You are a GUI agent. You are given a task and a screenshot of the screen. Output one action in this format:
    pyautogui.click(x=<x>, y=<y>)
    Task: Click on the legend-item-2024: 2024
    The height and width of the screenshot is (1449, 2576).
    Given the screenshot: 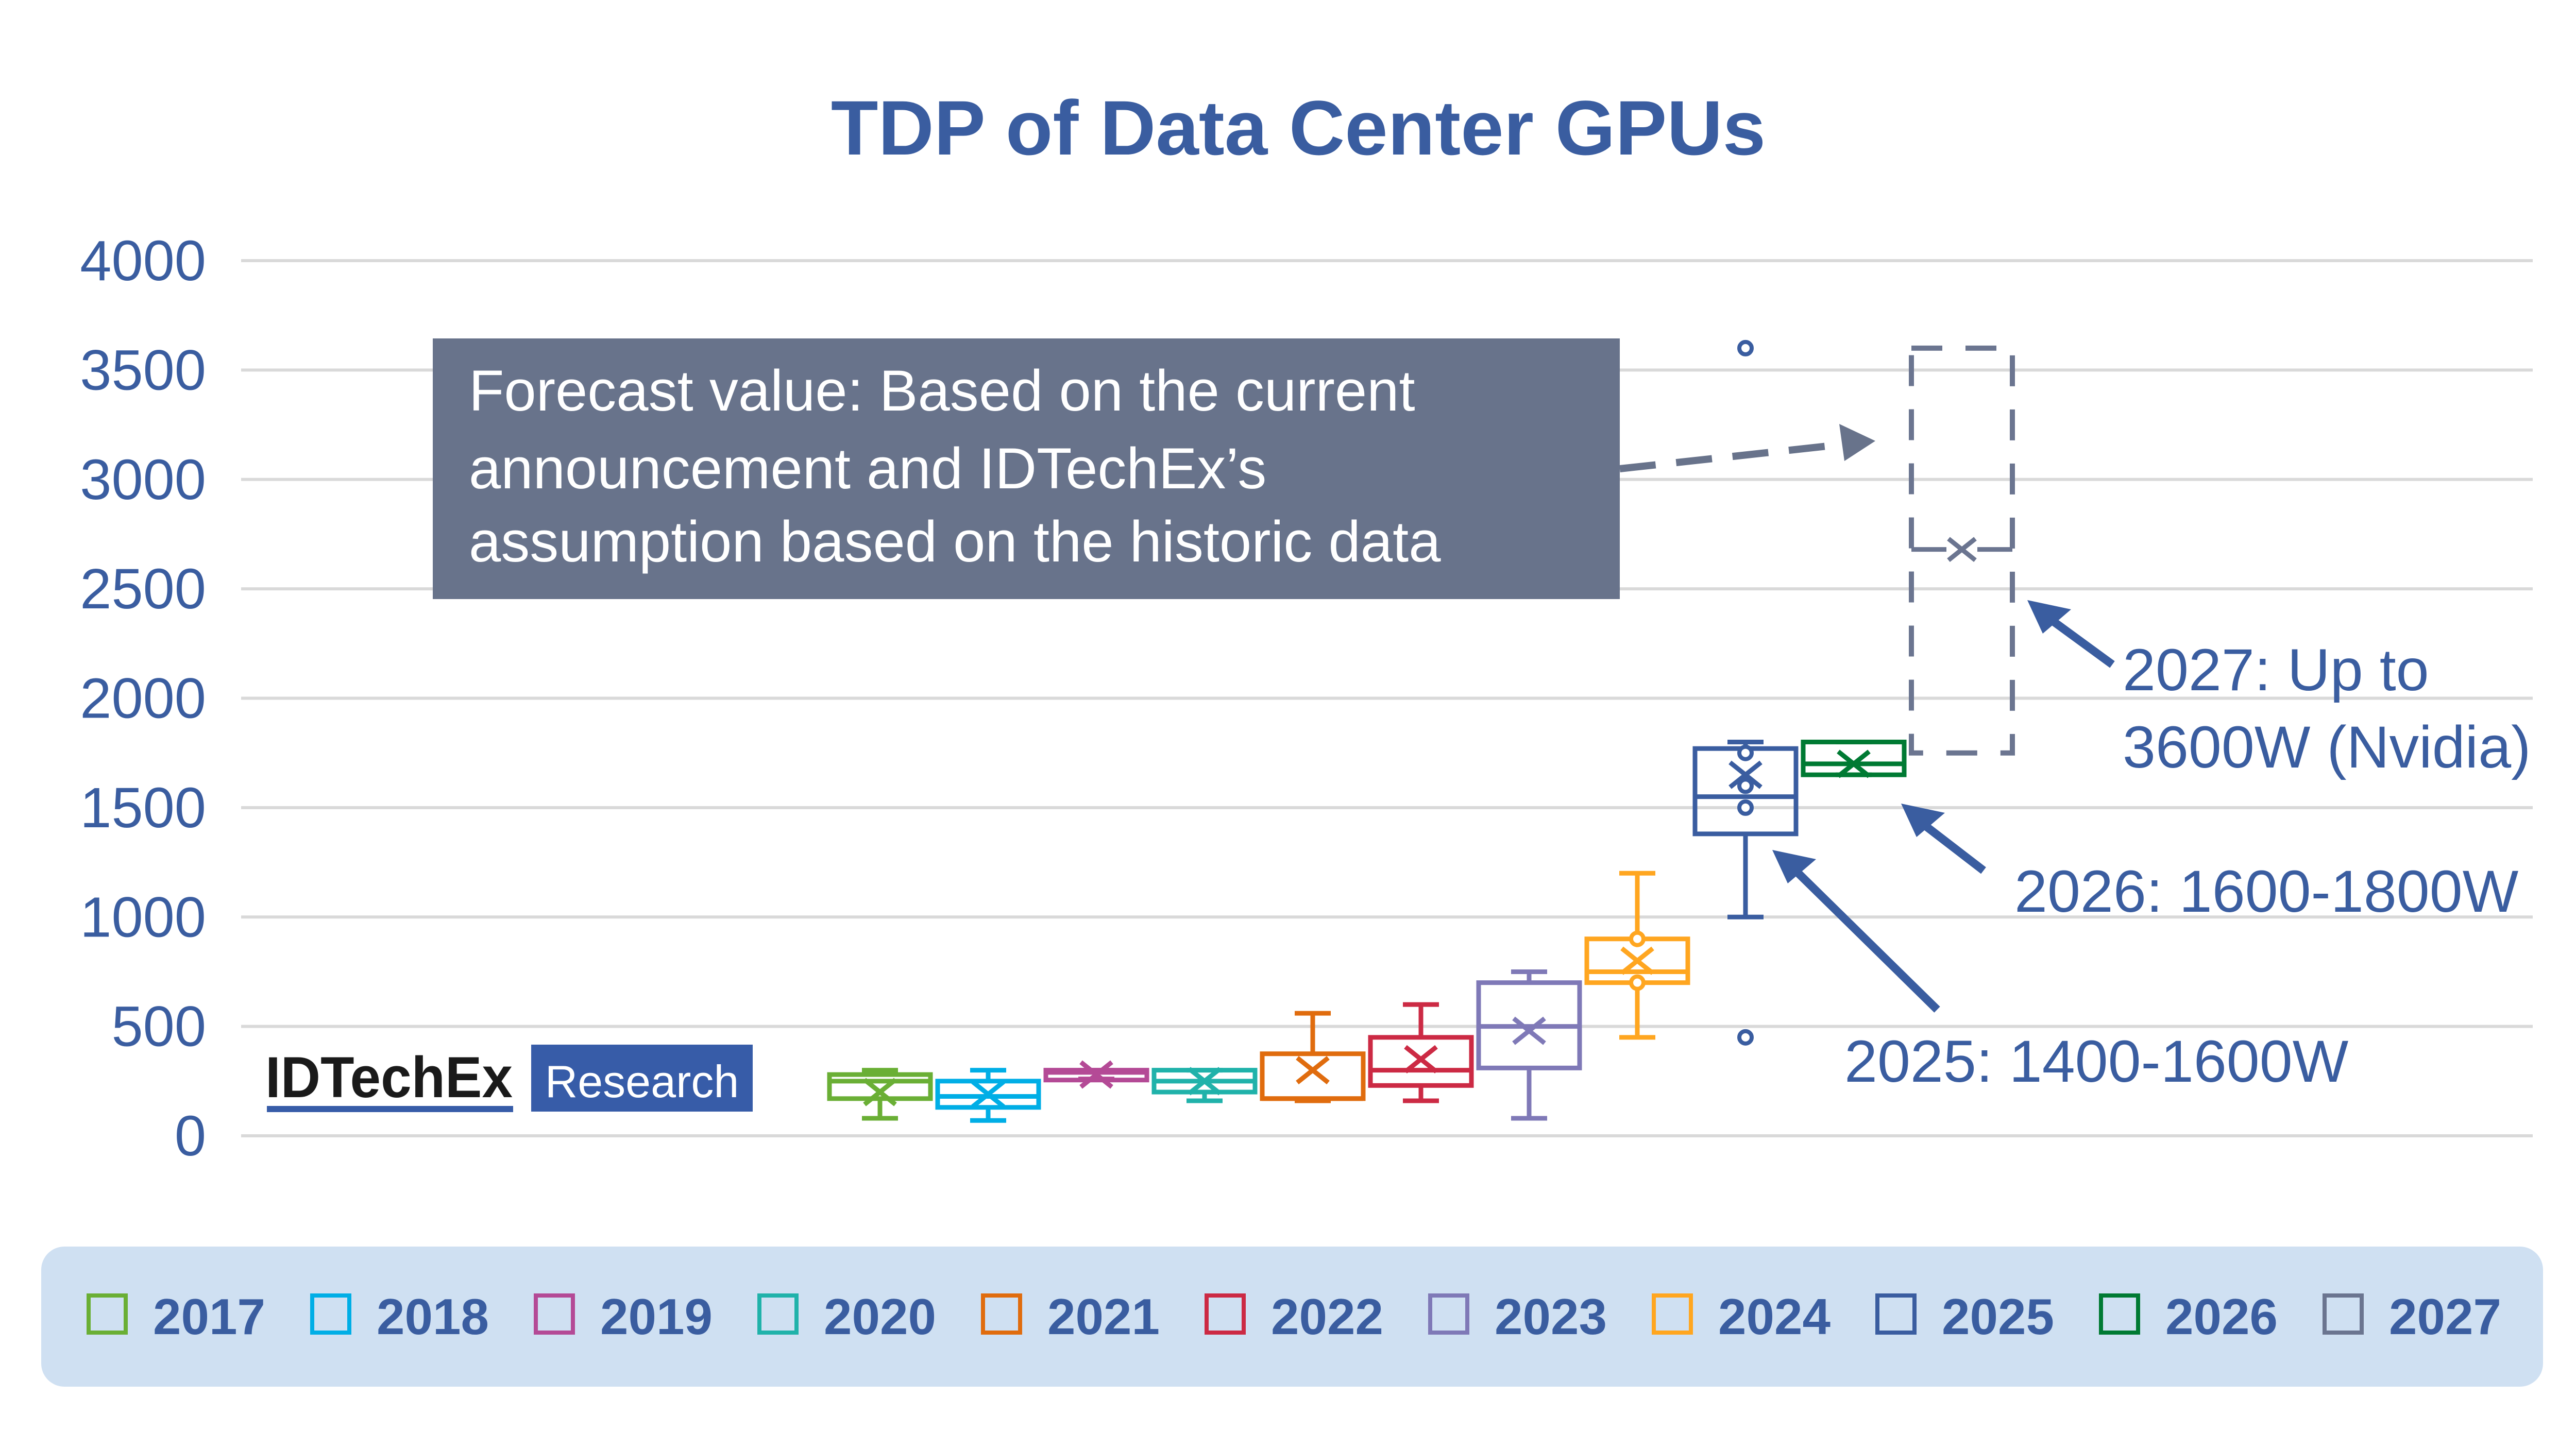 What is the action you would take?
    pyautogui.click(x=1741, y=1317)
    